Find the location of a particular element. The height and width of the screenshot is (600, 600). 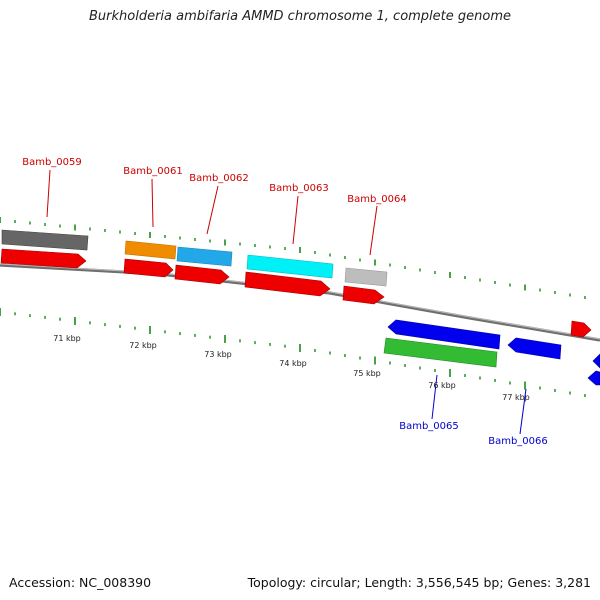

gene-label-bamb_0059: Bamb_0059 is located at coordinates (52, 162).